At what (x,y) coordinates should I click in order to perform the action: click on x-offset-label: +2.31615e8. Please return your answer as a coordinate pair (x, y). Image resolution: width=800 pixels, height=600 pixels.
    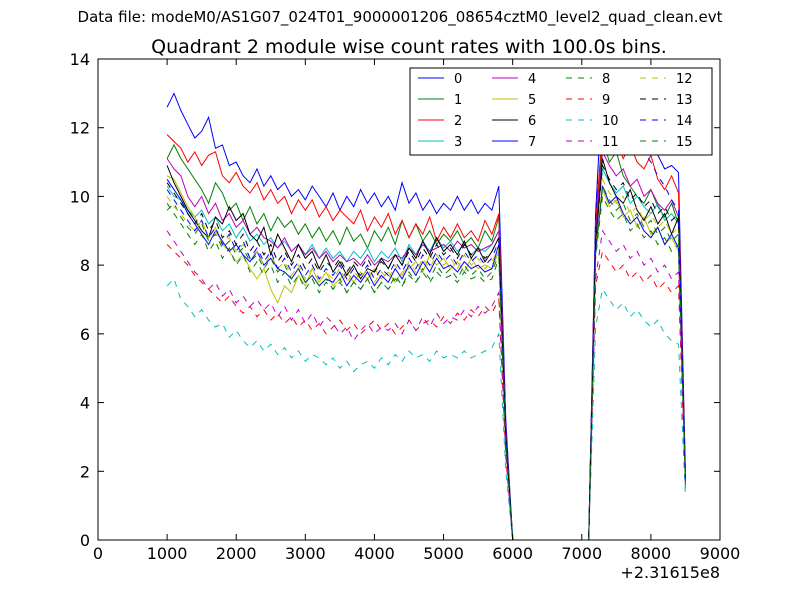
    Looking at the image, I should click on (670, 572).